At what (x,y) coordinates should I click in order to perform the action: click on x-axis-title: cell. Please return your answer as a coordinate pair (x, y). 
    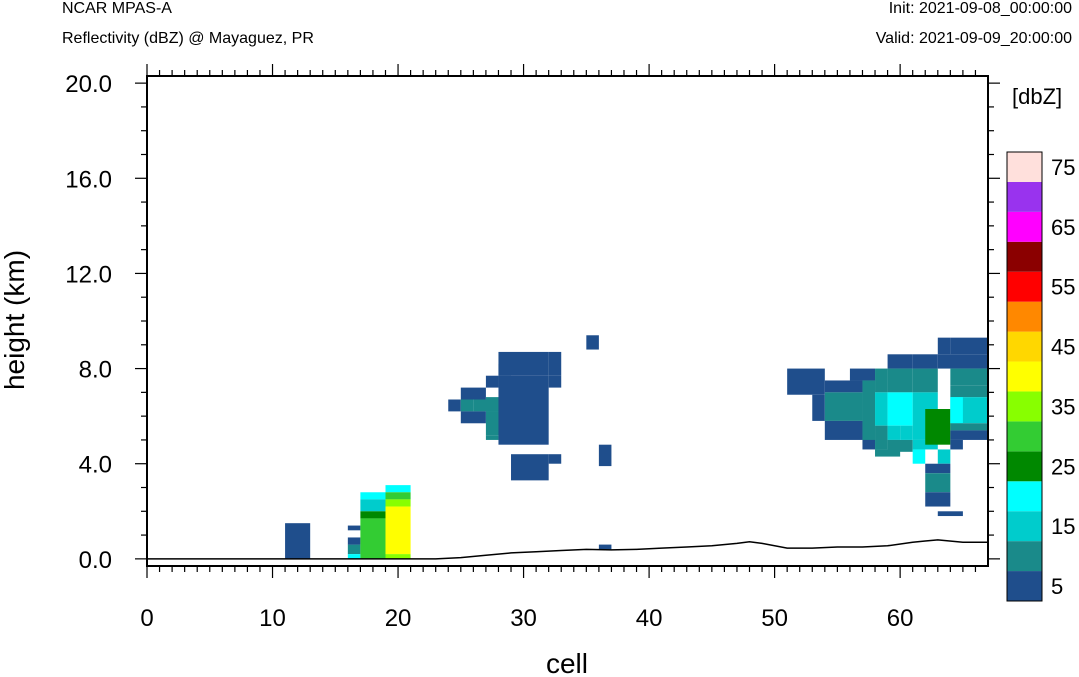
    Looking at the image, I should click on (567, 662).